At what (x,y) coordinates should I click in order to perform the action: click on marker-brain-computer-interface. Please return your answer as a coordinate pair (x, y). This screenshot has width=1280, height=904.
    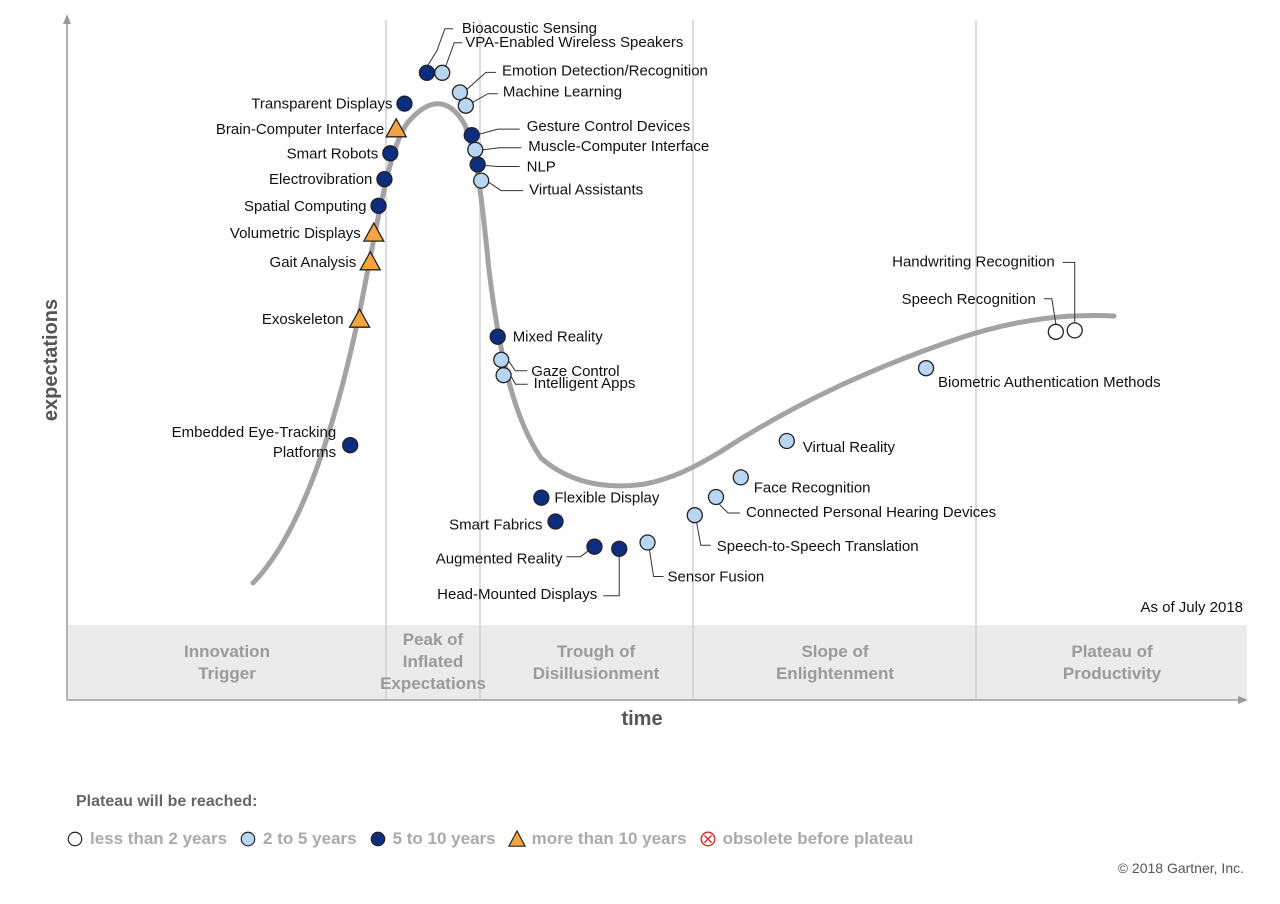
    Looking at the image, I should click on (396, 127).